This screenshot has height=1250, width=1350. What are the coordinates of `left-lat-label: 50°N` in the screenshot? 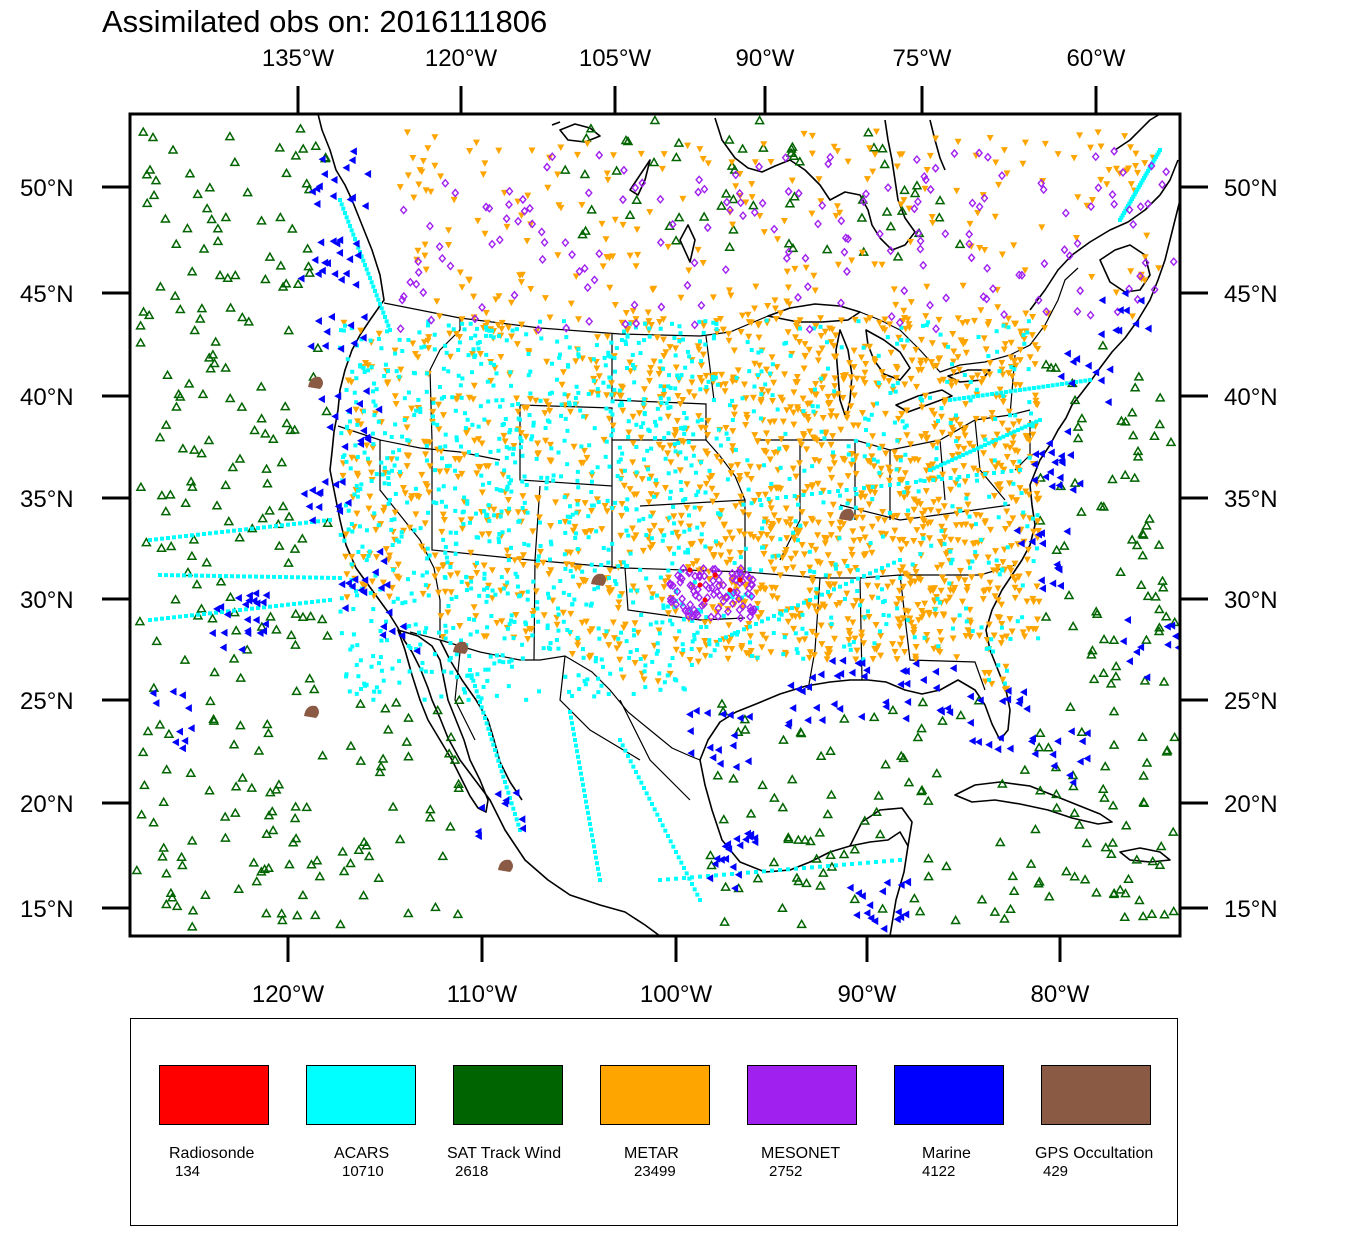 It's located at (47, 188).